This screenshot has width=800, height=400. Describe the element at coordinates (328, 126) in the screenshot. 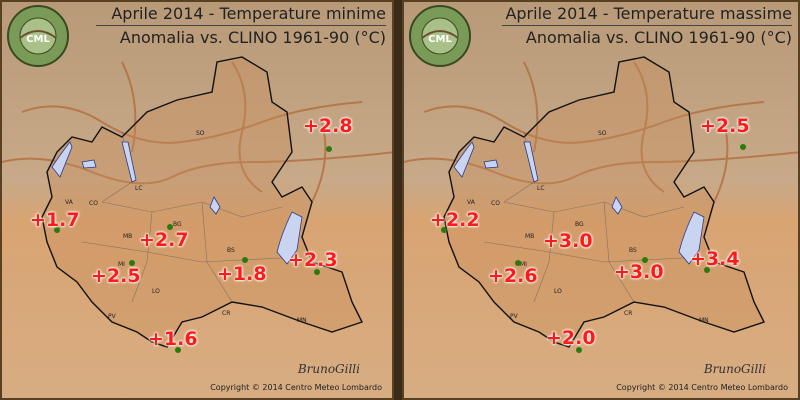

I see `anomaly-sondrio: +2.8` at that location.